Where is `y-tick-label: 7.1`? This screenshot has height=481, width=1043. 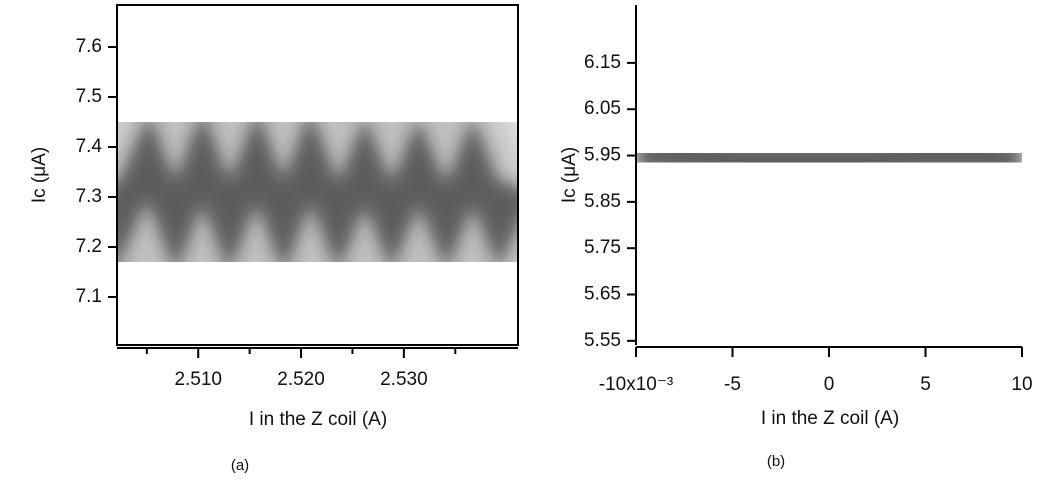 y-tick-label: 7.1 is located at coordinates (89, 296).